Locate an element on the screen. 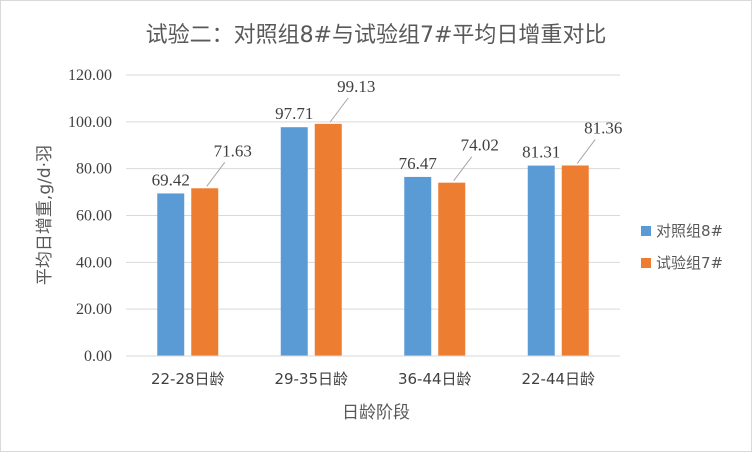 This screenshot has width=752, height=452. y-tick-label: 80.00 is located at coordinates (94, 169).